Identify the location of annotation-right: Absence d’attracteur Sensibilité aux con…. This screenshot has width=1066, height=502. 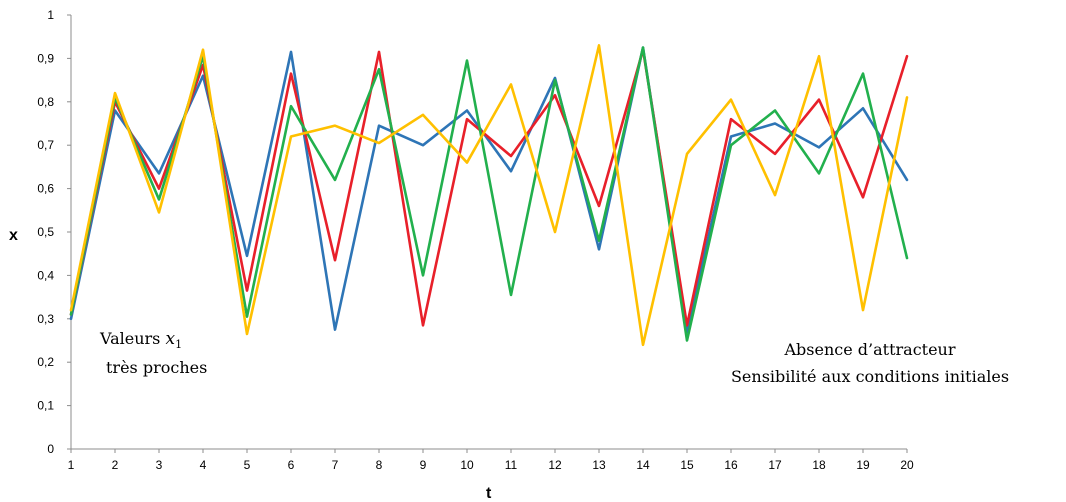
(870, 363).